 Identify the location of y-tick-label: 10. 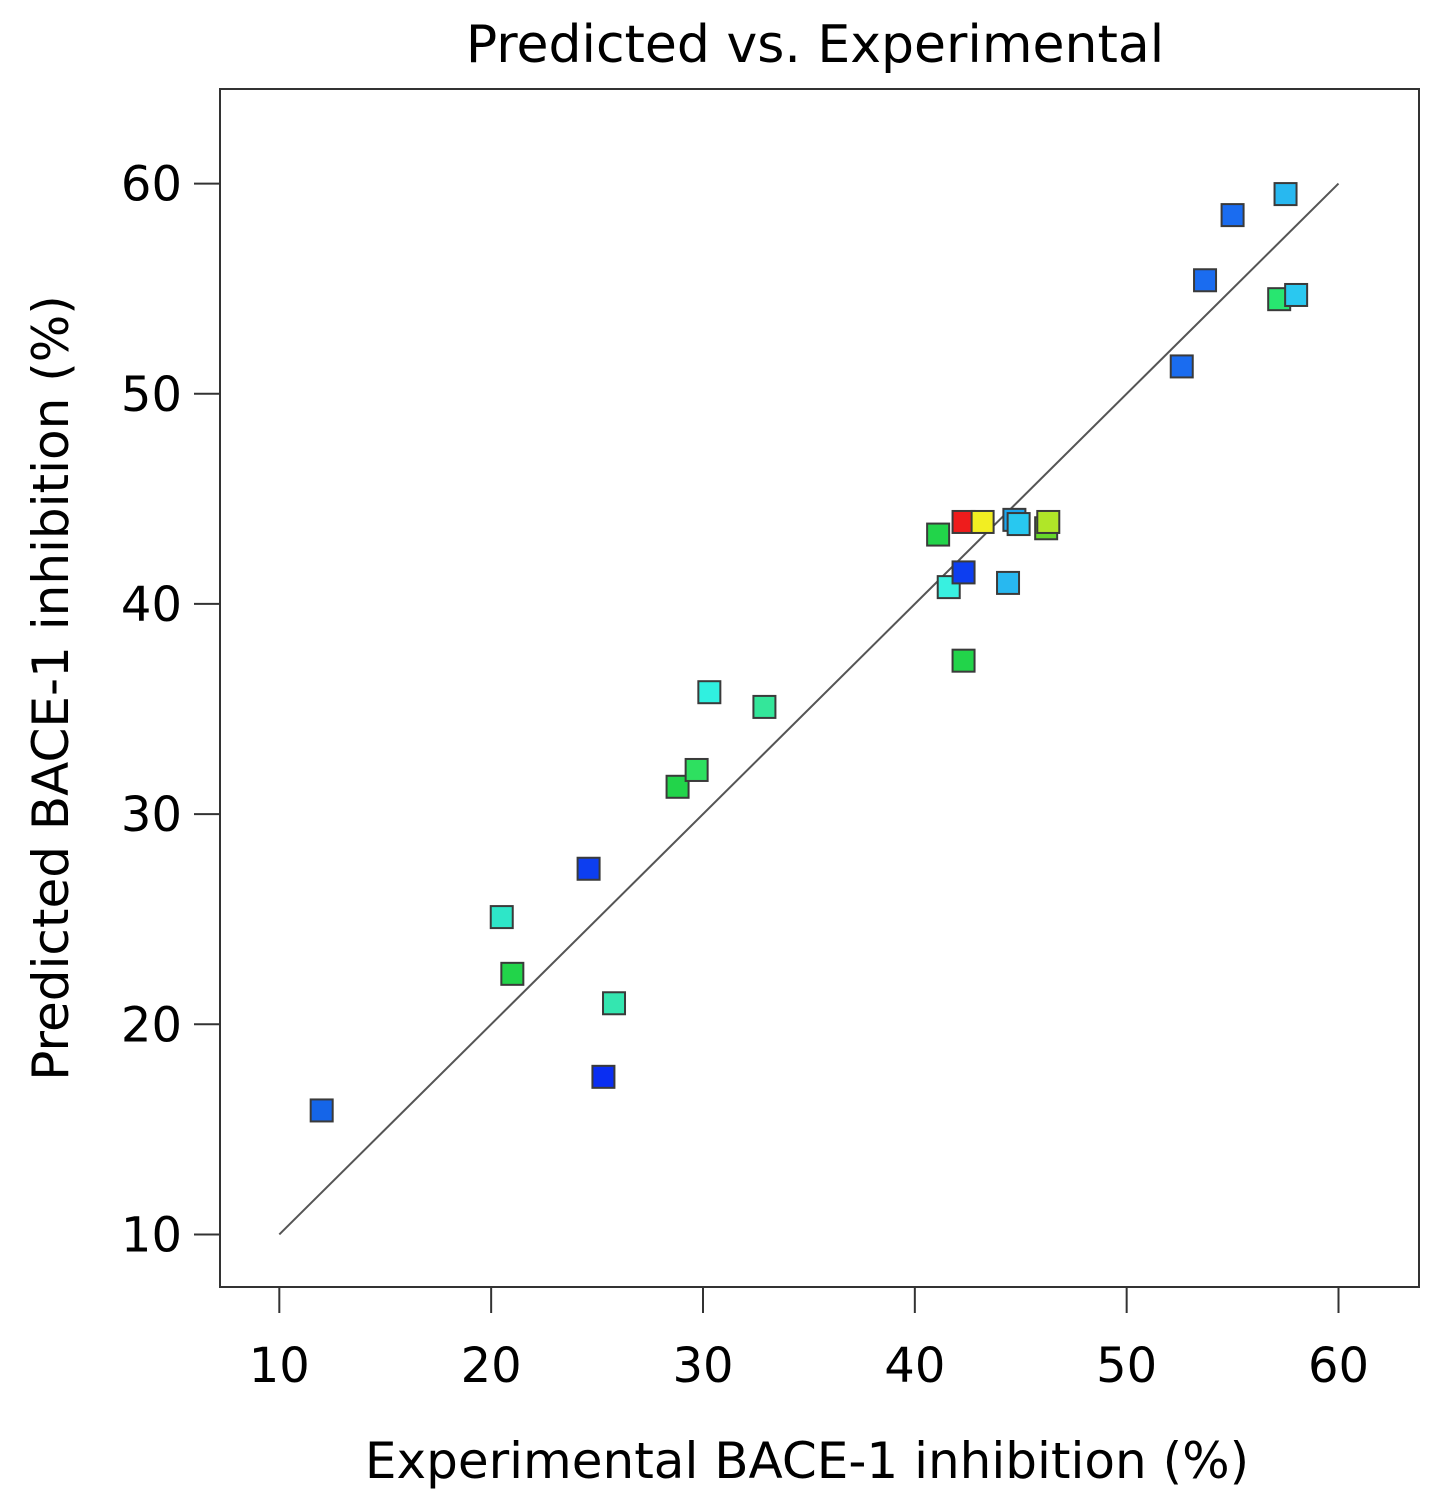
(151, 1235).